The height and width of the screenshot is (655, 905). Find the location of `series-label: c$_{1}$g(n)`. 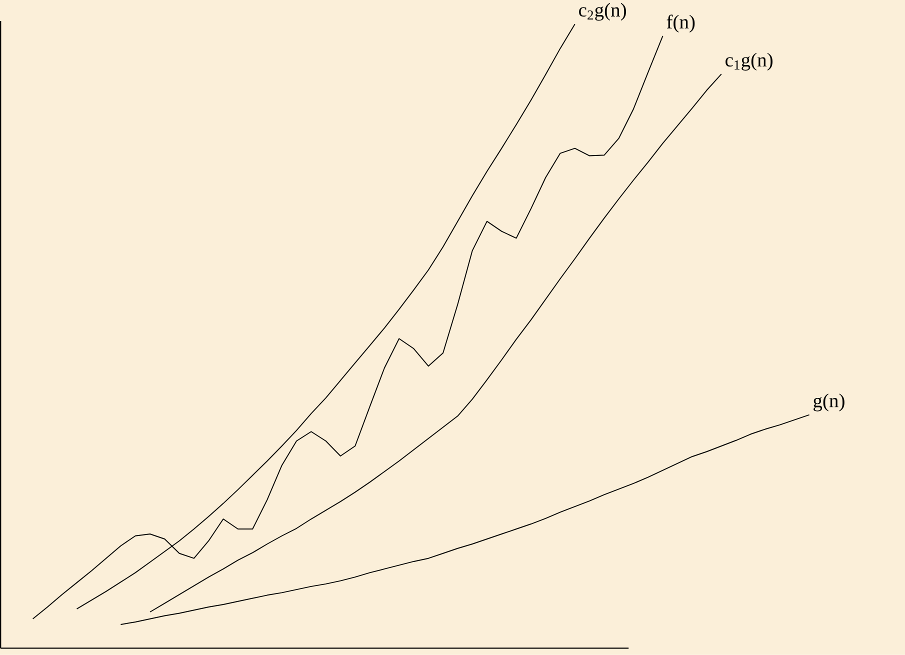

series-label: c$_{1}$g(n) is located at coordinates (749, 61).